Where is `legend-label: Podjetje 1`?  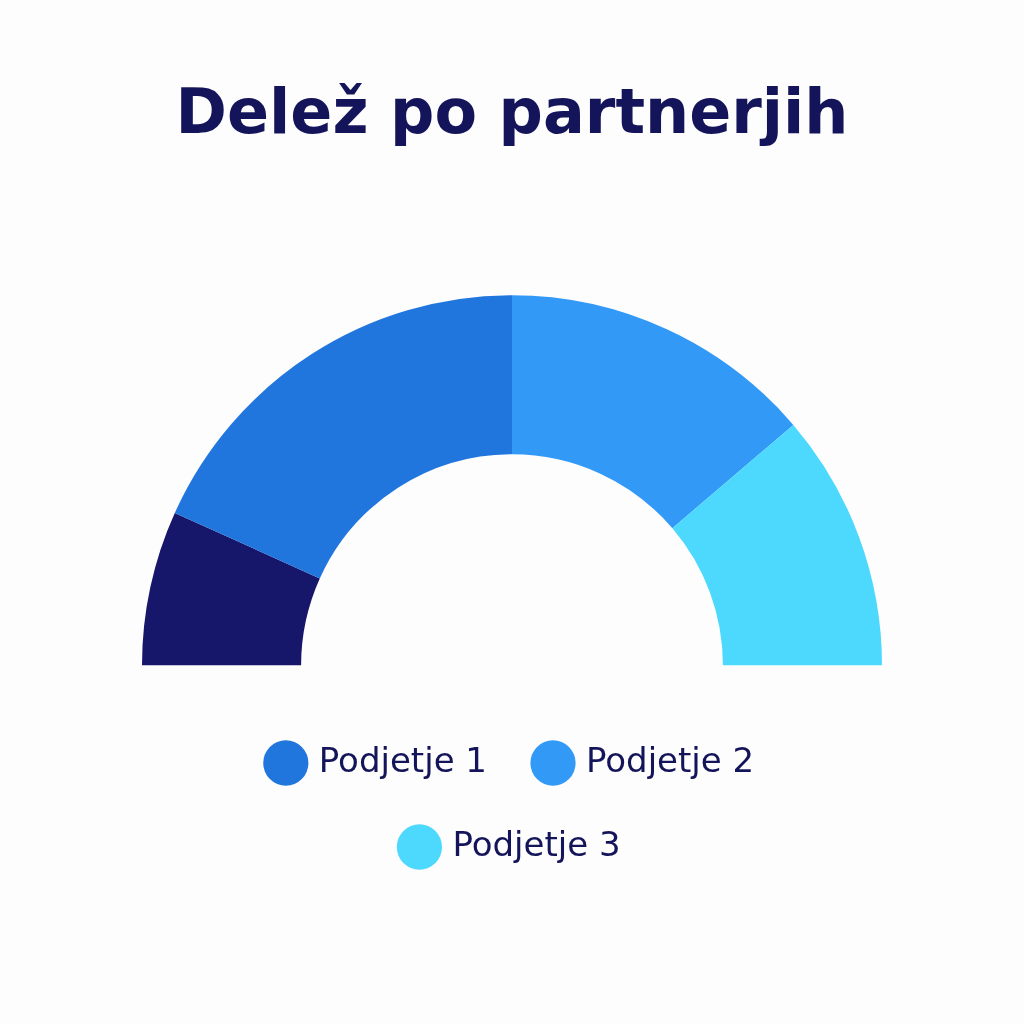 legend-label: Podjetje 1 is located at coordinates (403, 759).